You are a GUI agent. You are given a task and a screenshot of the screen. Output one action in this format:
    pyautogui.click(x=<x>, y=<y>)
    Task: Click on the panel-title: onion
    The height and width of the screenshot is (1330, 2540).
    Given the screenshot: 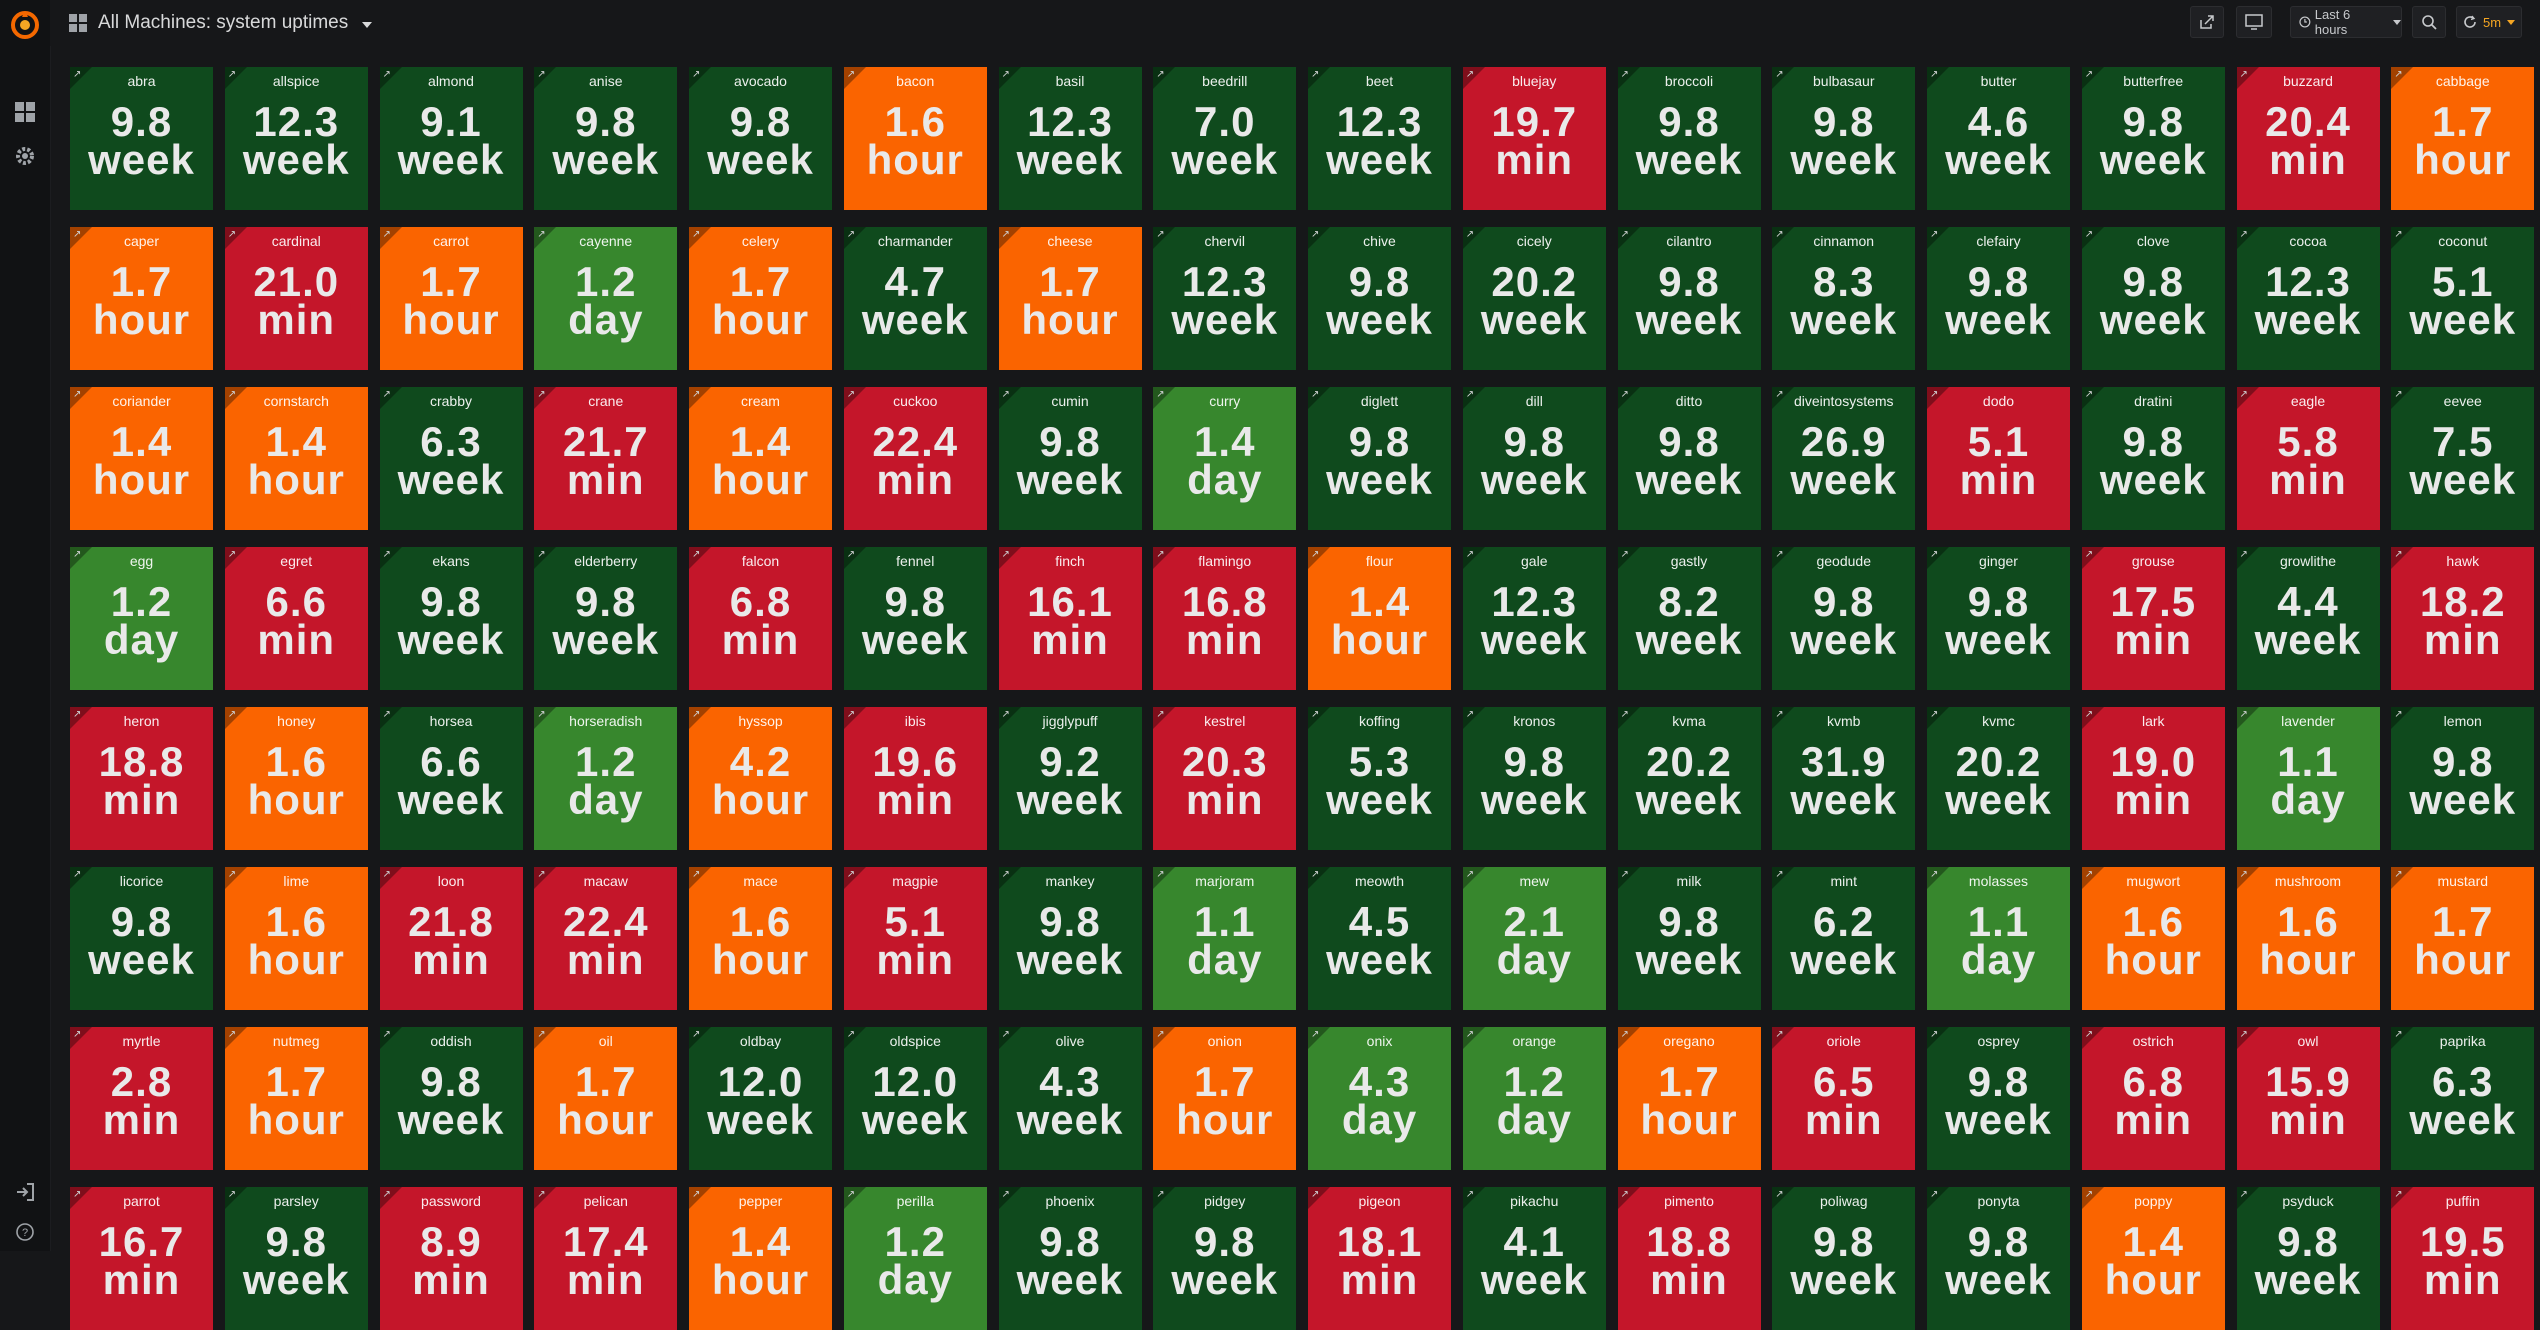 What is the action you would take?
    pyautogui.click(x=1224, y=1041)
    